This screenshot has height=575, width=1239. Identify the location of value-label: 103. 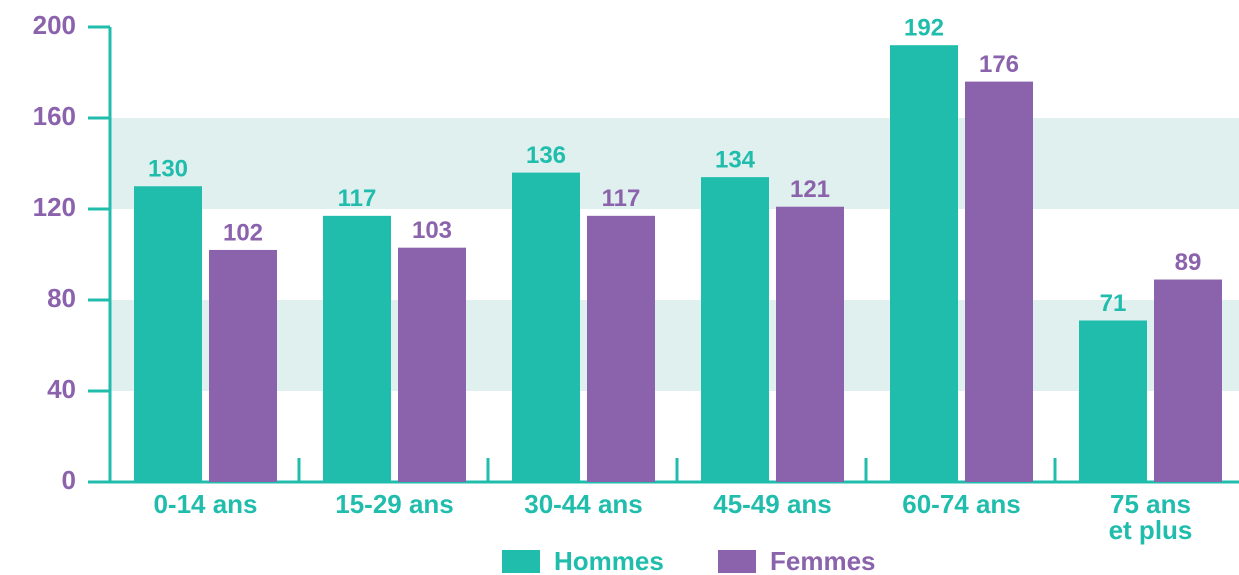
(432, 230).